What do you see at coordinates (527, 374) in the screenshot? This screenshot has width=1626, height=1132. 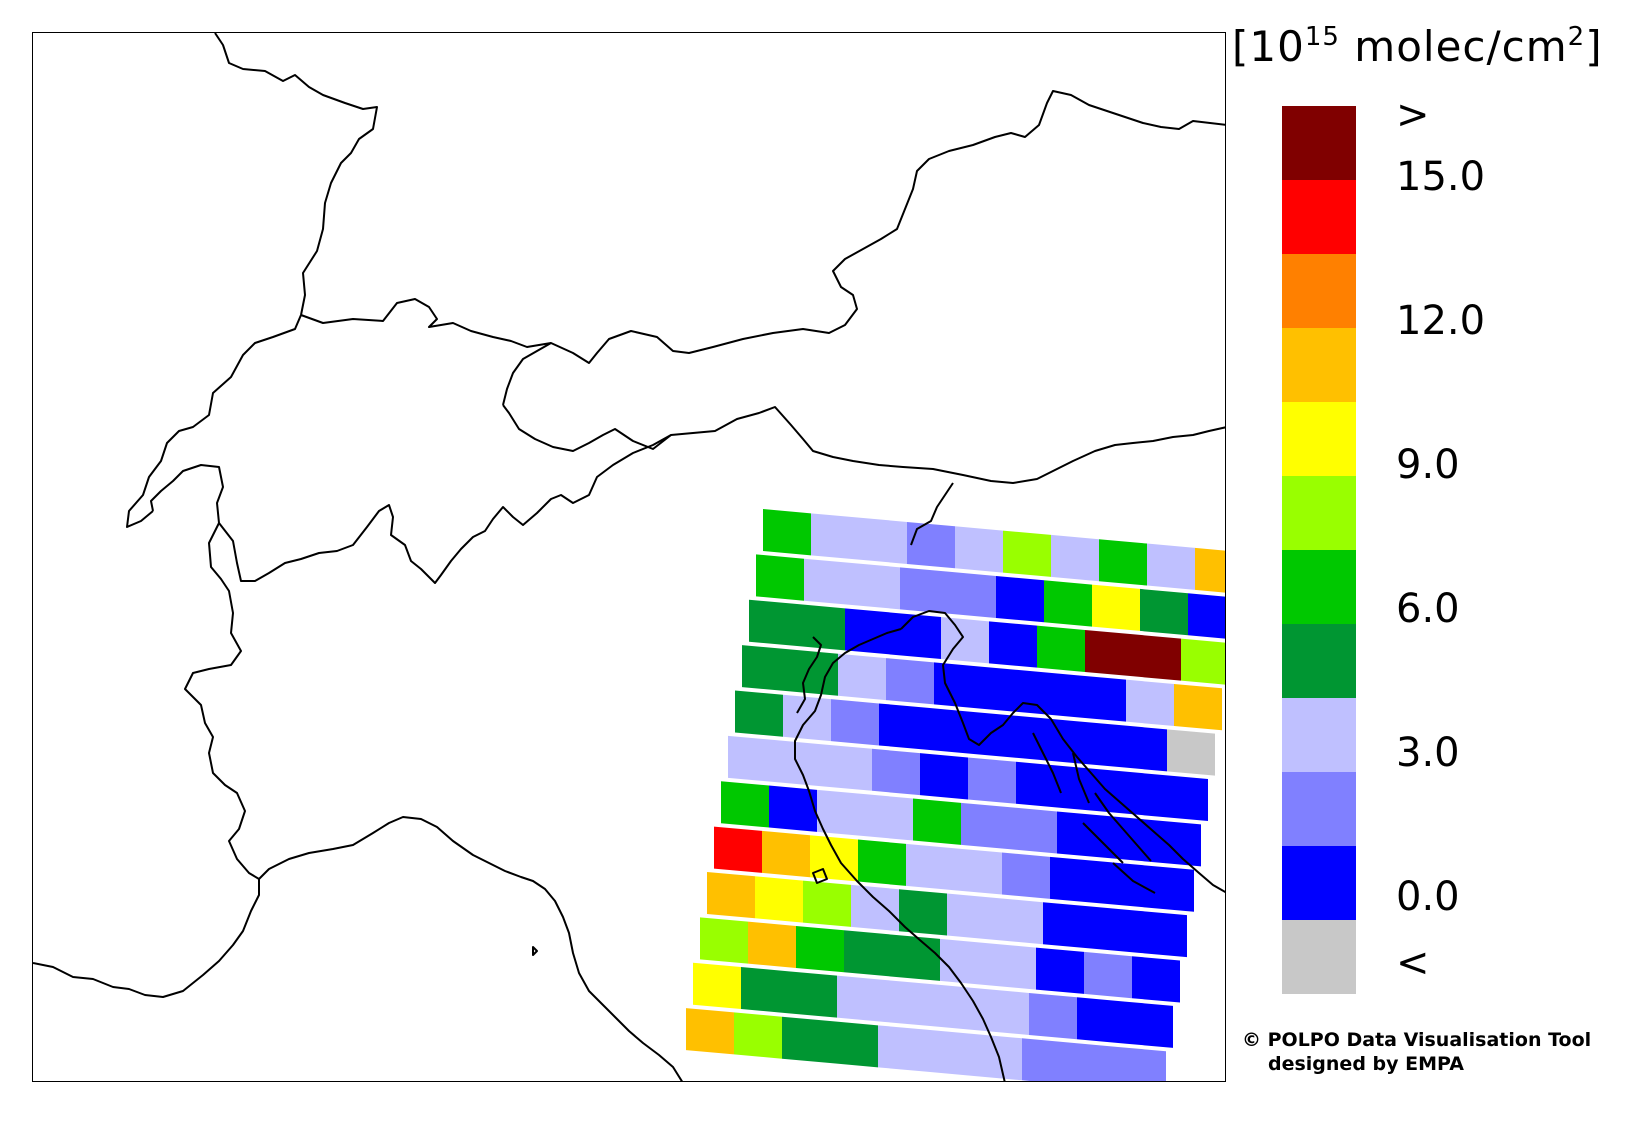 I see `border-liechtenstein-austria` at bounding box center [527, 374].